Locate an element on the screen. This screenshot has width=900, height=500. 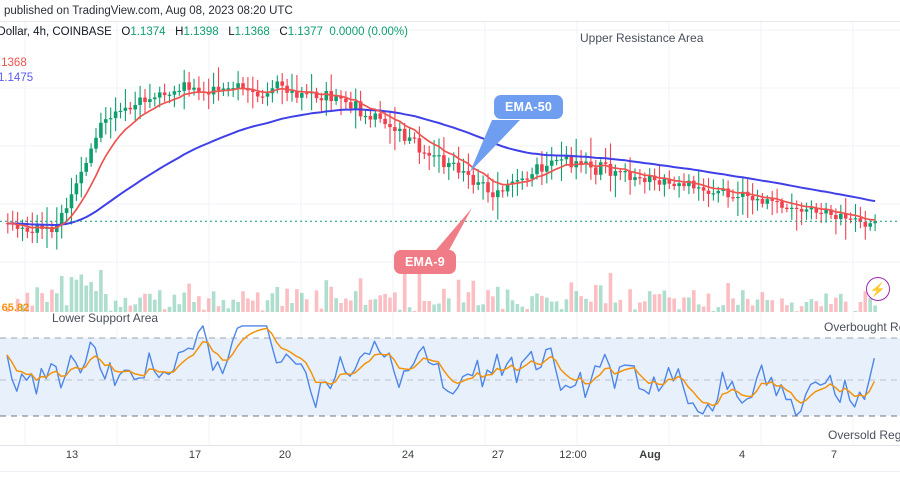
annotation-overbought-region-text: Overbought Re is located at coordinates (862, 327).